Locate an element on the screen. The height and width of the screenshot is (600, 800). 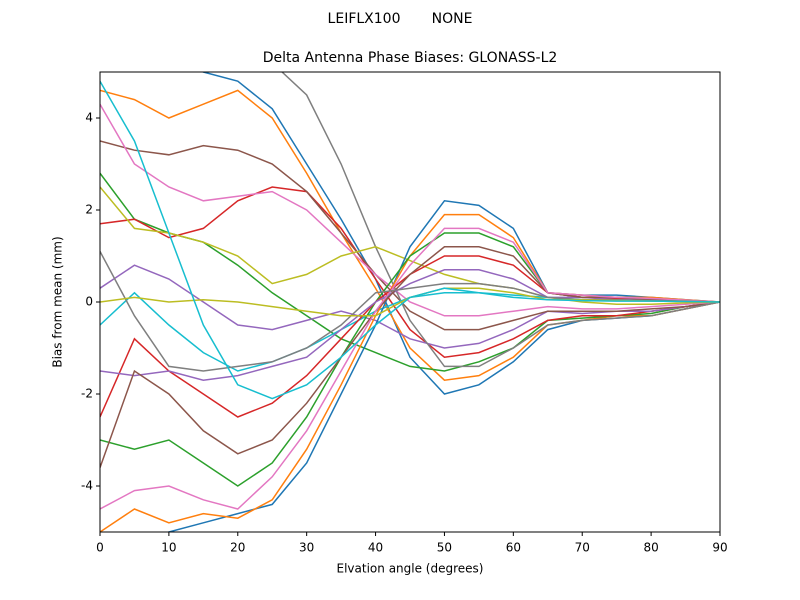
x-tick-label: 30 is located at coordinates (306, 548).